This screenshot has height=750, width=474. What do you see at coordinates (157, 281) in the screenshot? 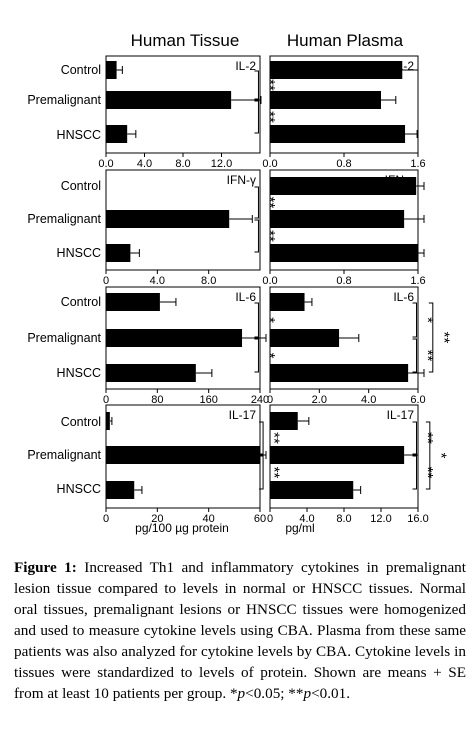
I see `tick-label-ifn-gamma-tissue-1: 4.0` at bounding box center [157, 281].